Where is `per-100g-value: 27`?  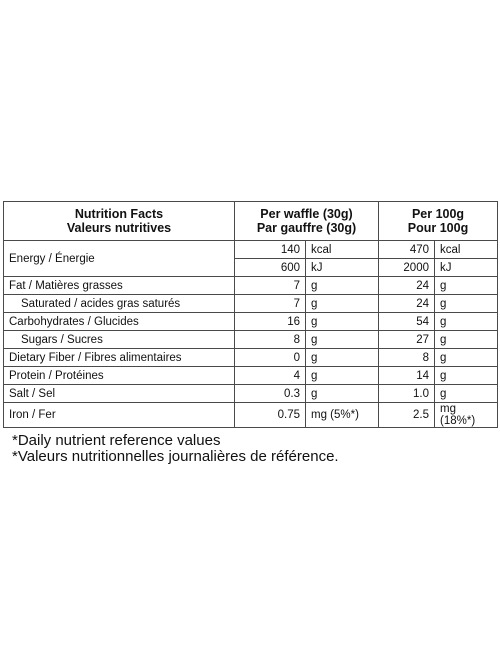 per-100g-value: 27 is located at coordinates (406, 339).